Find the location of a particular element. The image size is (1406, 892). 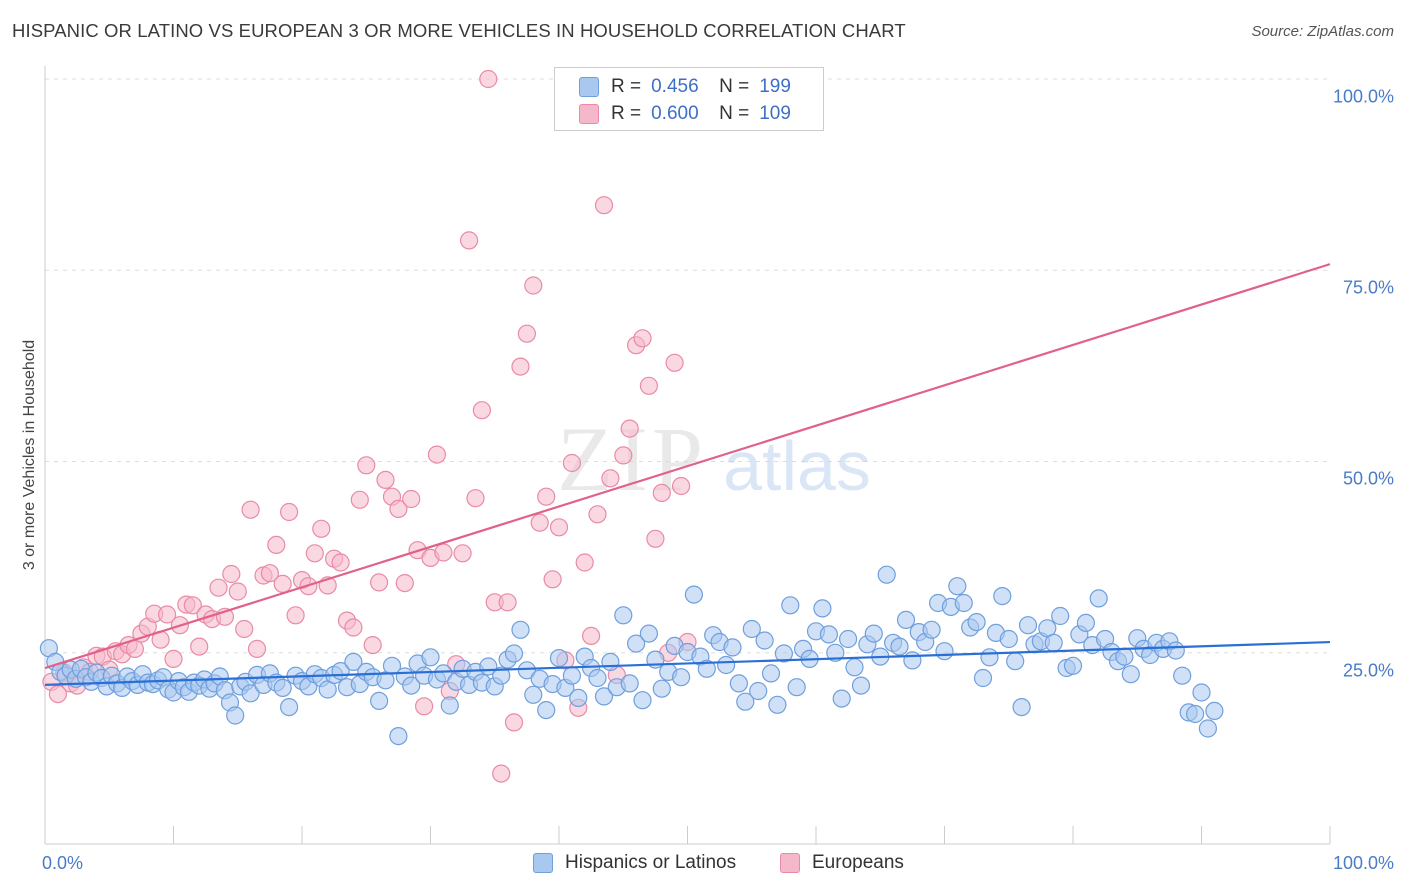

x-tick-0: 0.0% is located at coordinates (63, 863).